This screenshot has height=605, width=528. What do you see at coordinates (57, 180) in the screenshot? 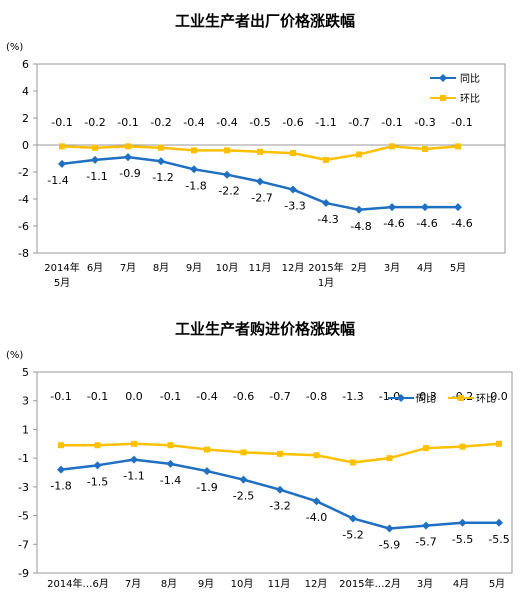
I see `chart-1-series-1-data-label: -1.4` at bounding box center [57, 180].